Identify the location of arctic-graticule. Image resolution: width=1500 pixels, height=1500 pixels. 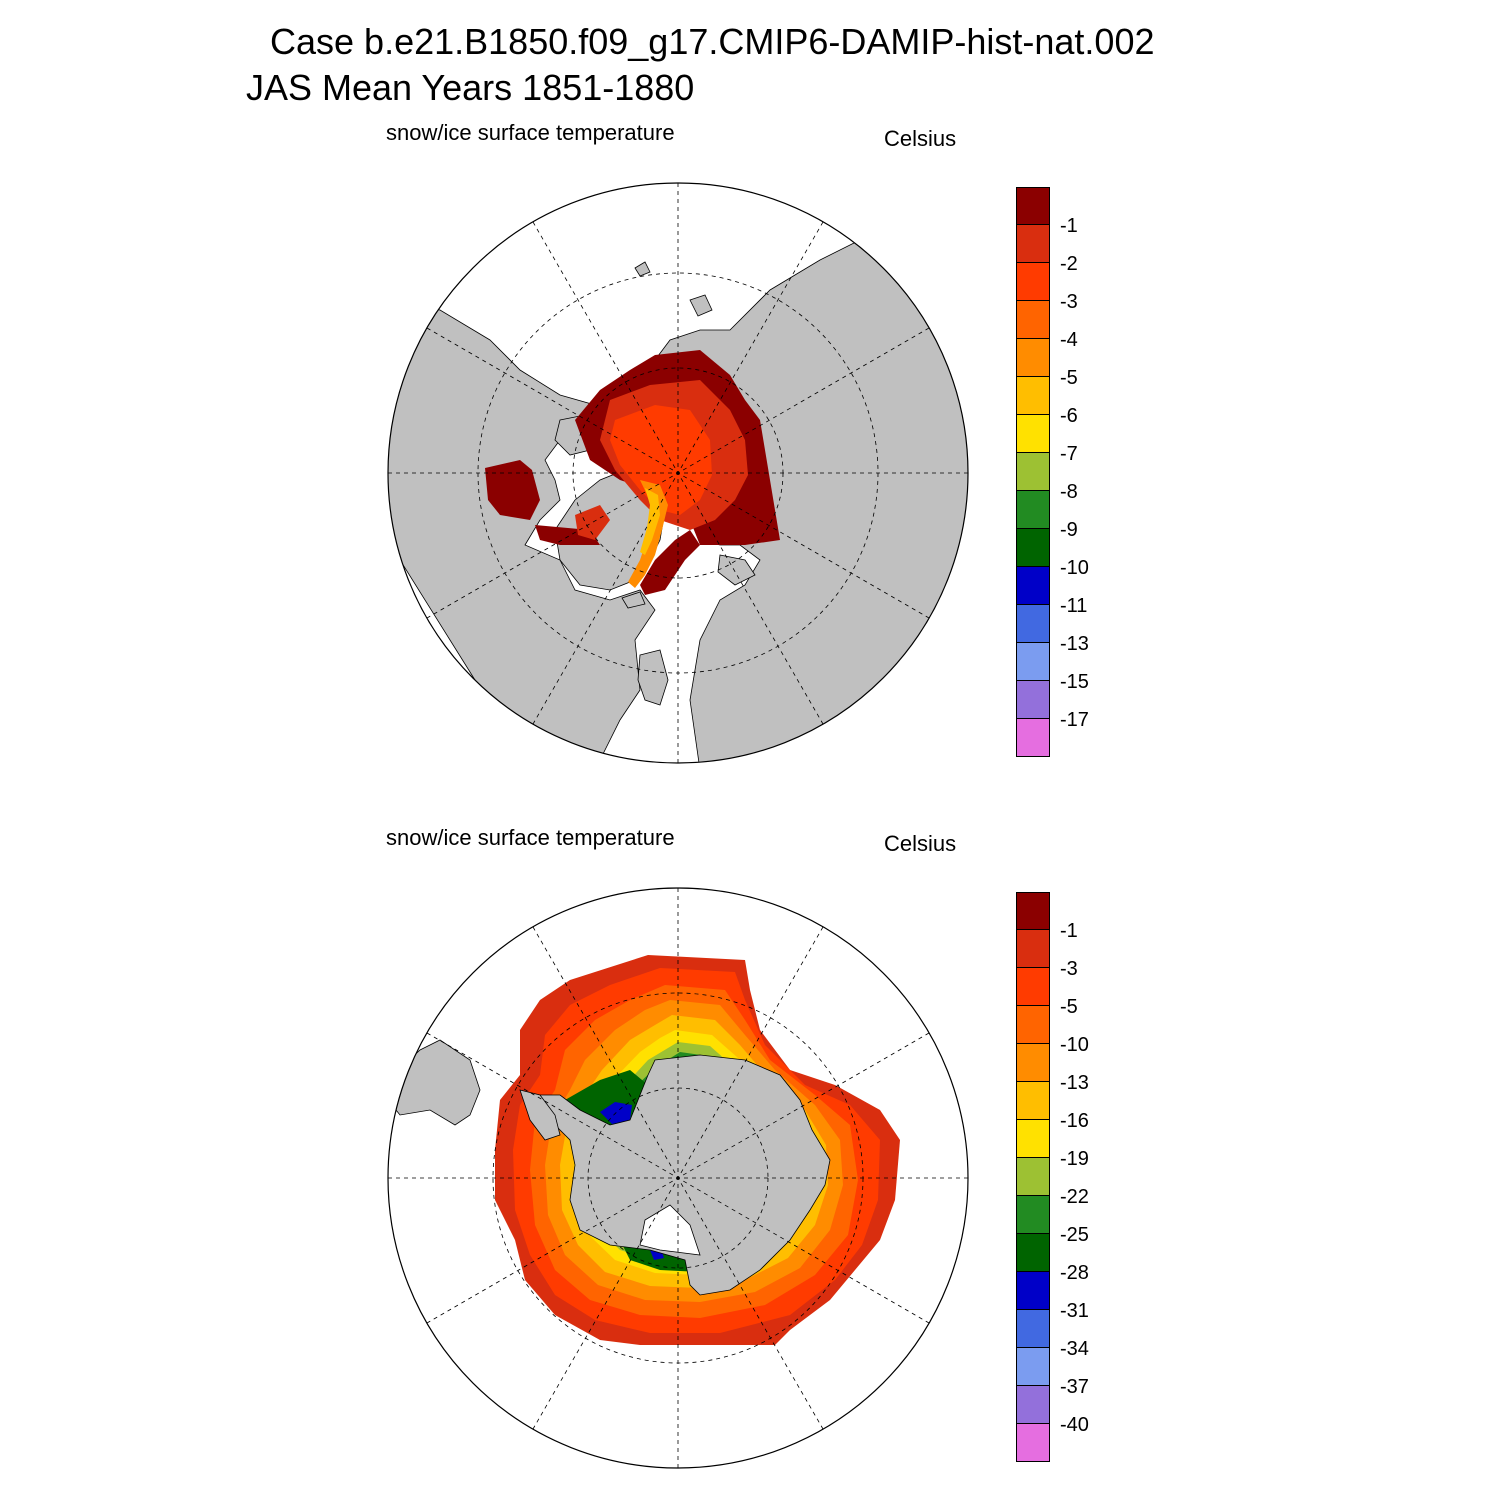
(678, 473).